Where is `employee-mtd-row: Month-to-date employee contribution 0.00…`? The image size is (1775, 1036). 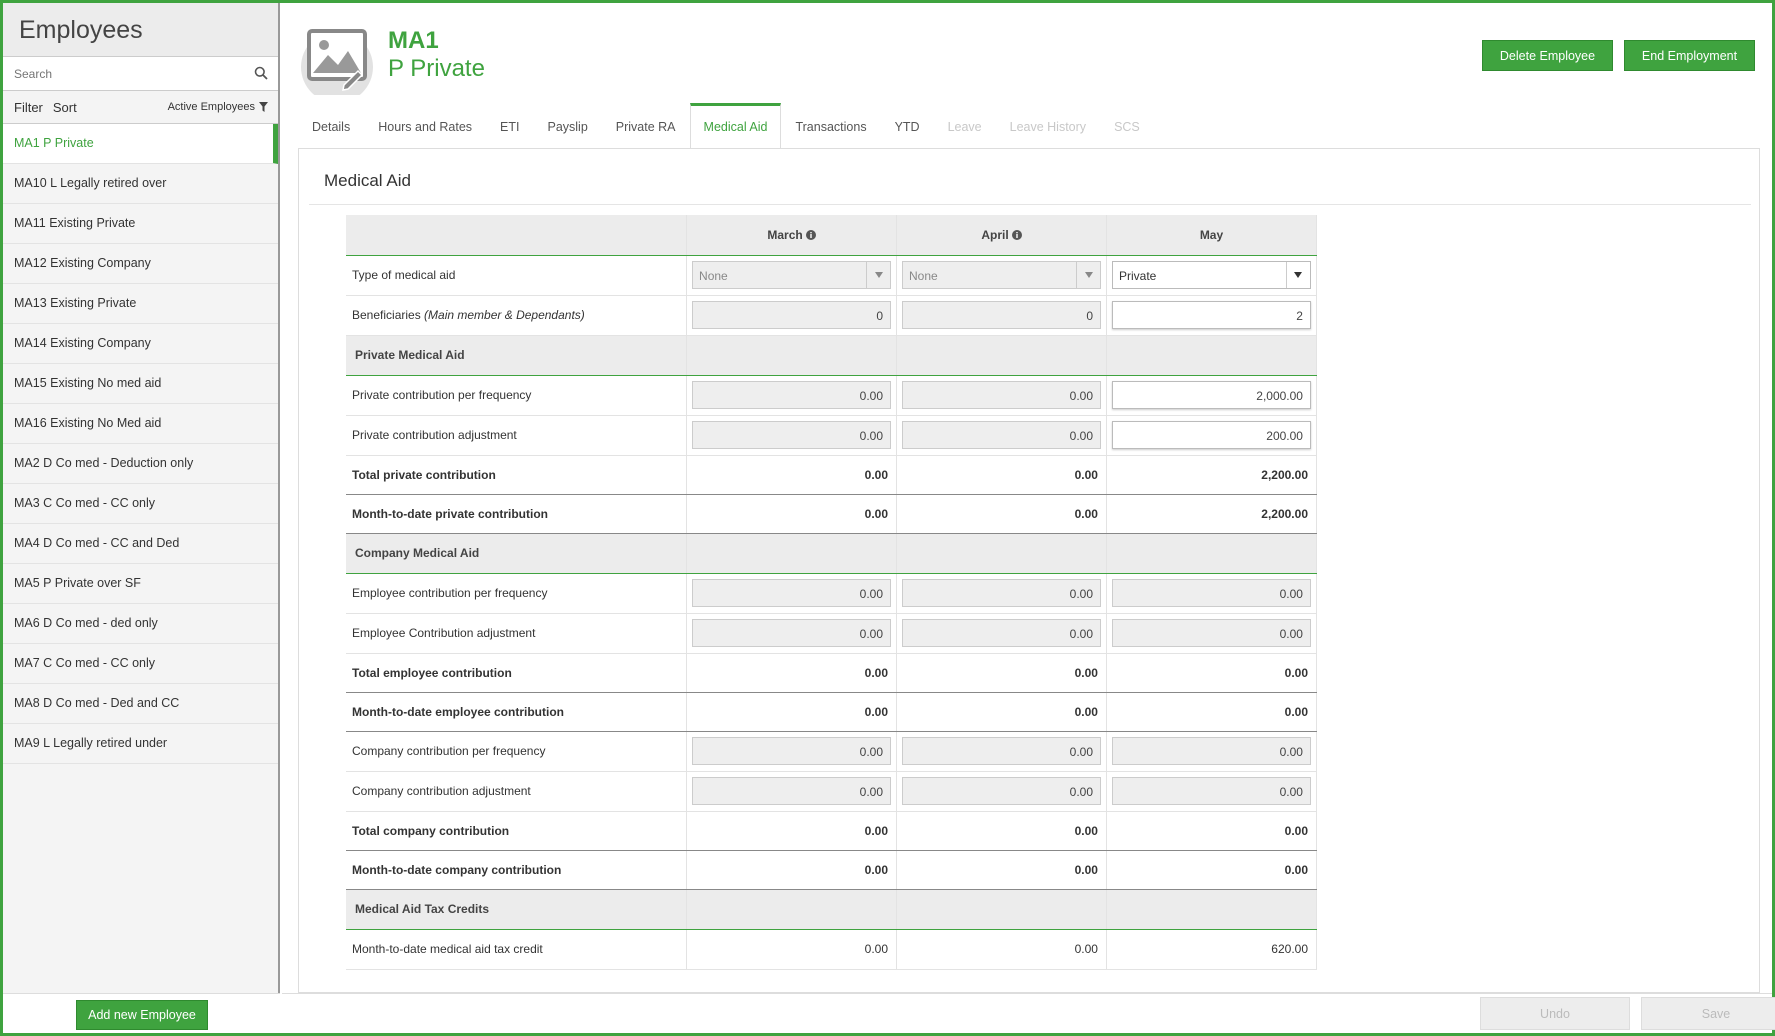 employee-mtd-row: Month-to-date employee contribution 0.00… is located at coordinates (832, 712).